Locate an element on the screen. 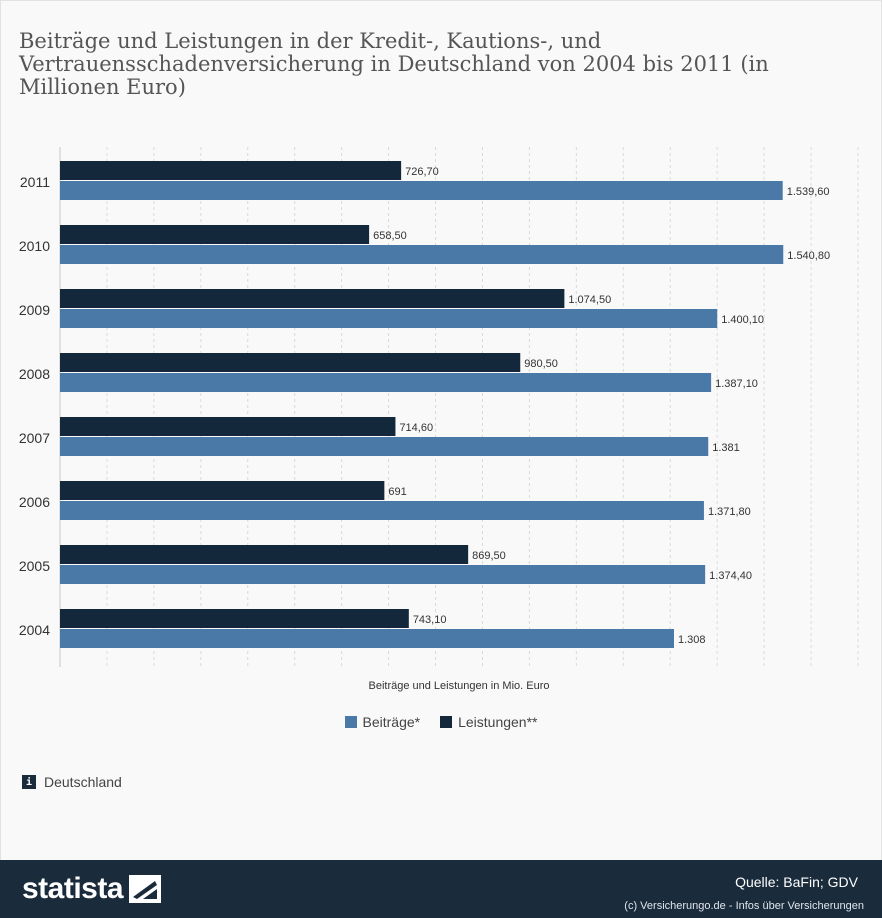 The width and height of the screenshot is (882, 918). data-label: 726,70 is located at coordinates (422, 172).